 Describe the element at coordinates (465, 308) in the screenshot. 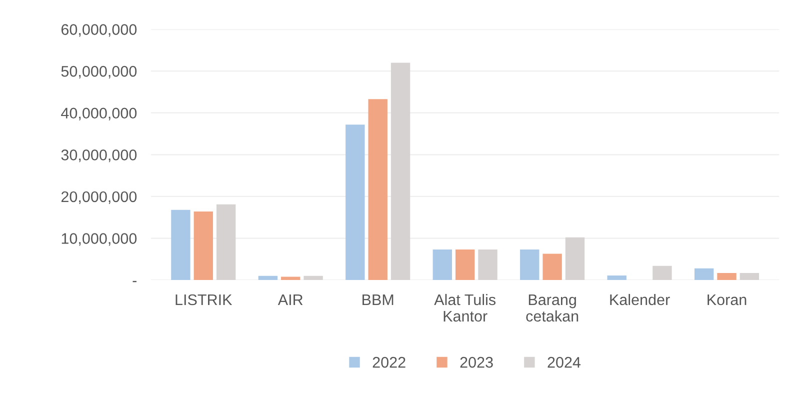

I see `x-tick-label: Alat Tulis Kantor` at that location.